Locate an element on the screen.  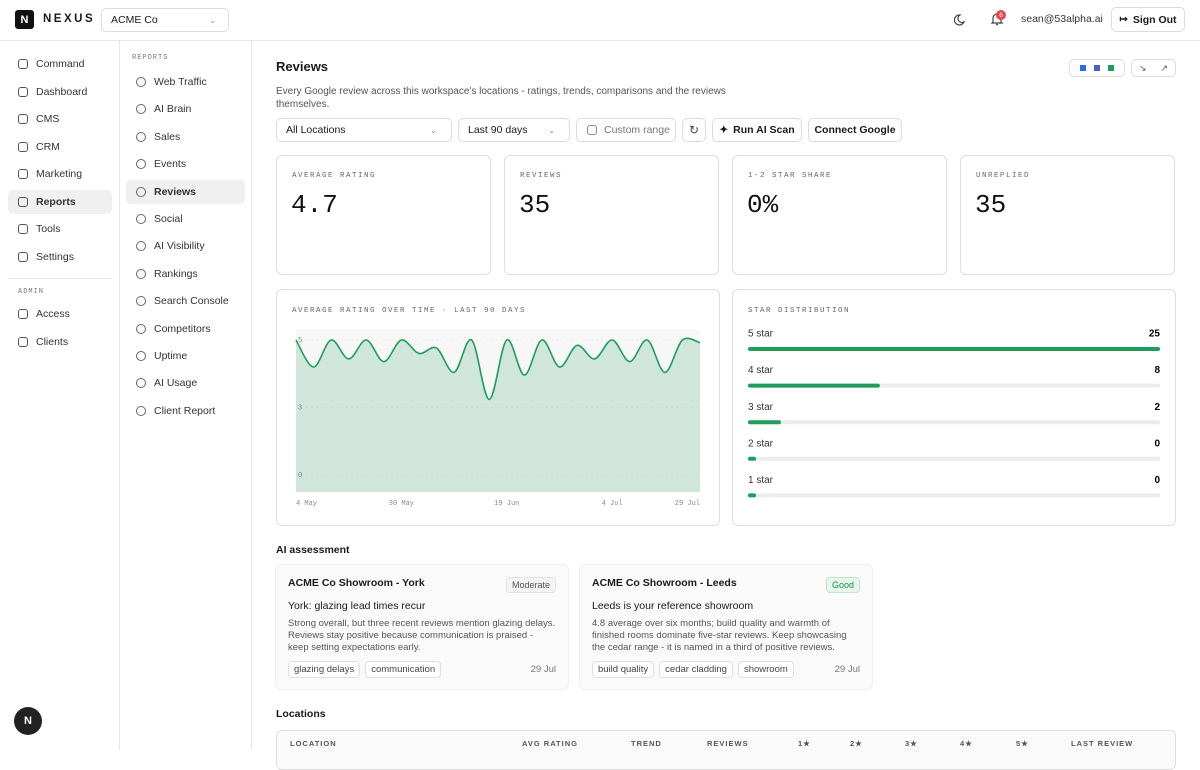
assessment-headline: Leeds is your reference showroom is located at coordinates (673, 606).